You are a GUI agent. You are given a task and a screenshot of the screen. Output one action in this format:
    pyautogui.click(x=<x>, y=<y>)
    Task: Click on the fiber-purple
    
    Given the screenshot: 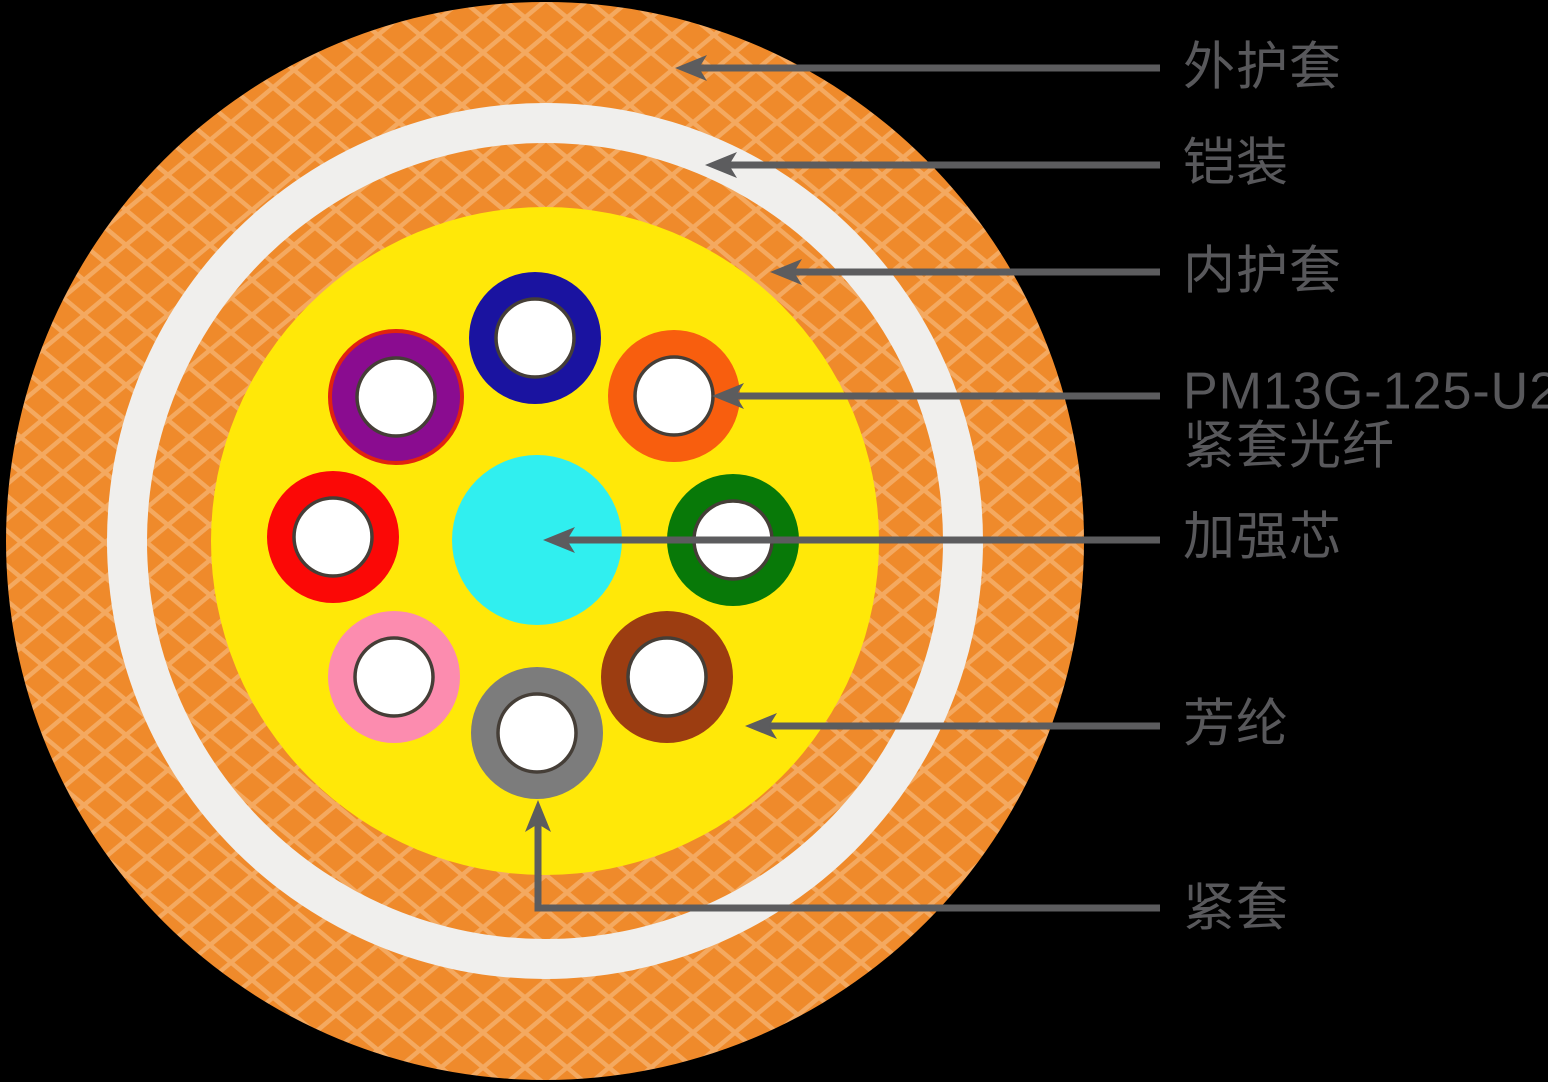 What is the action you would take?
    pyautogui.click(x=396, y=397)
    